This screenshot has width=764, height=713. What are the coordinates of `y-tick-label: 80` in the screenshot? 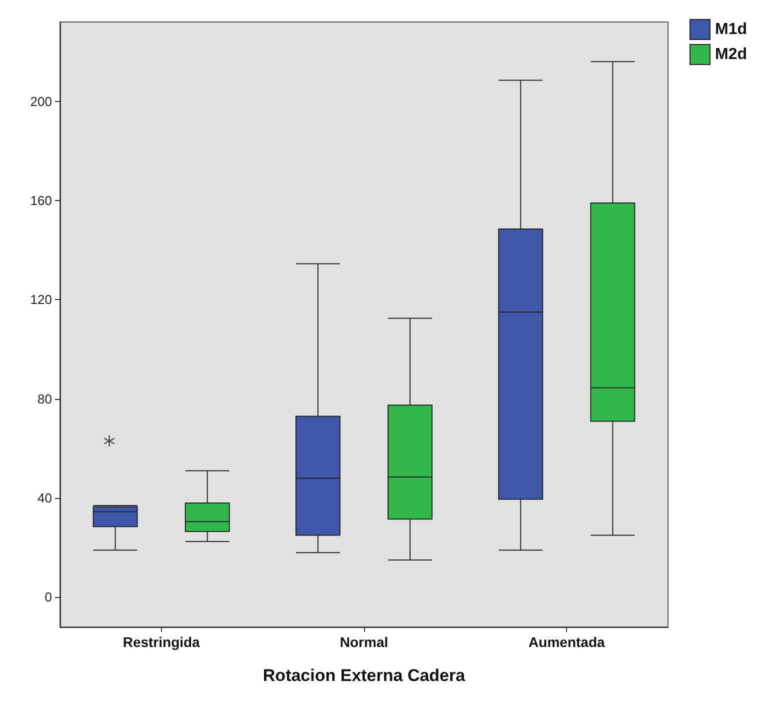 It's located at (45, 398).